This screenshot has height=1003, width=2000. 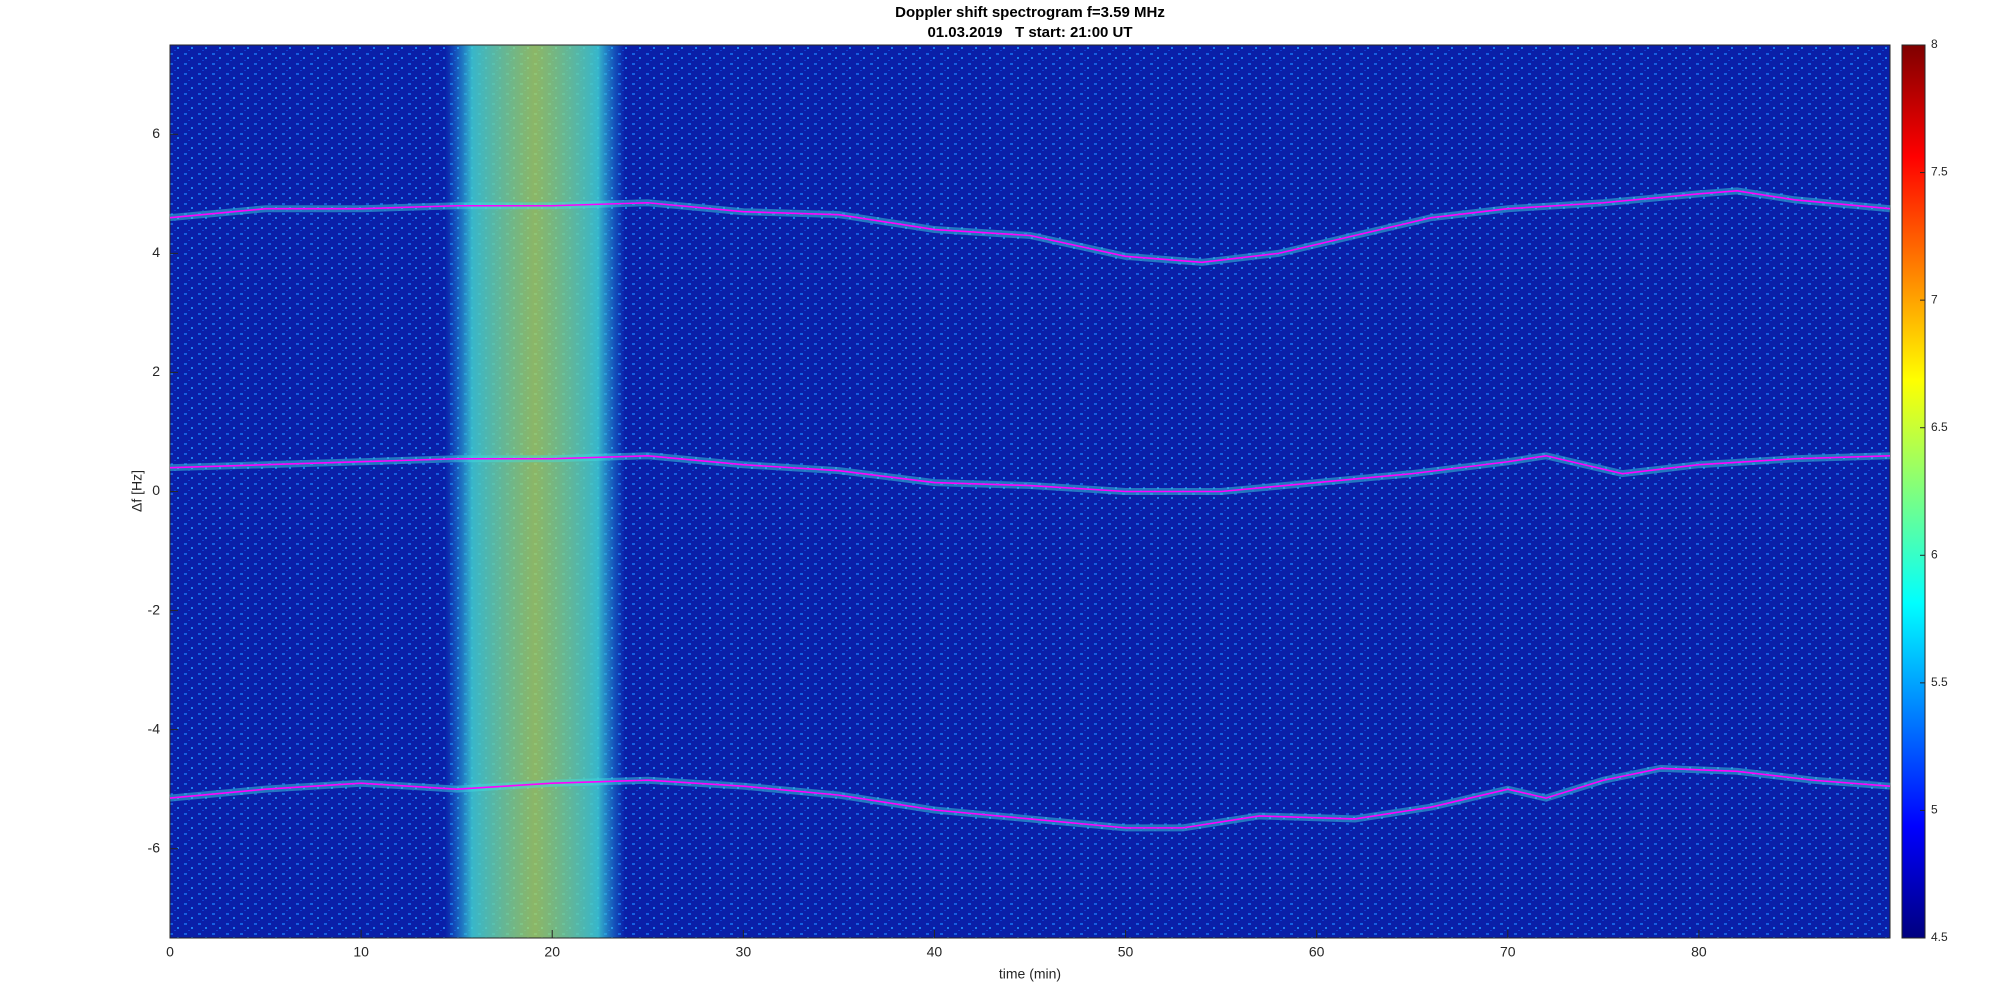 I want to click on x-tick-label: 70, so click(x=1508, y=952).